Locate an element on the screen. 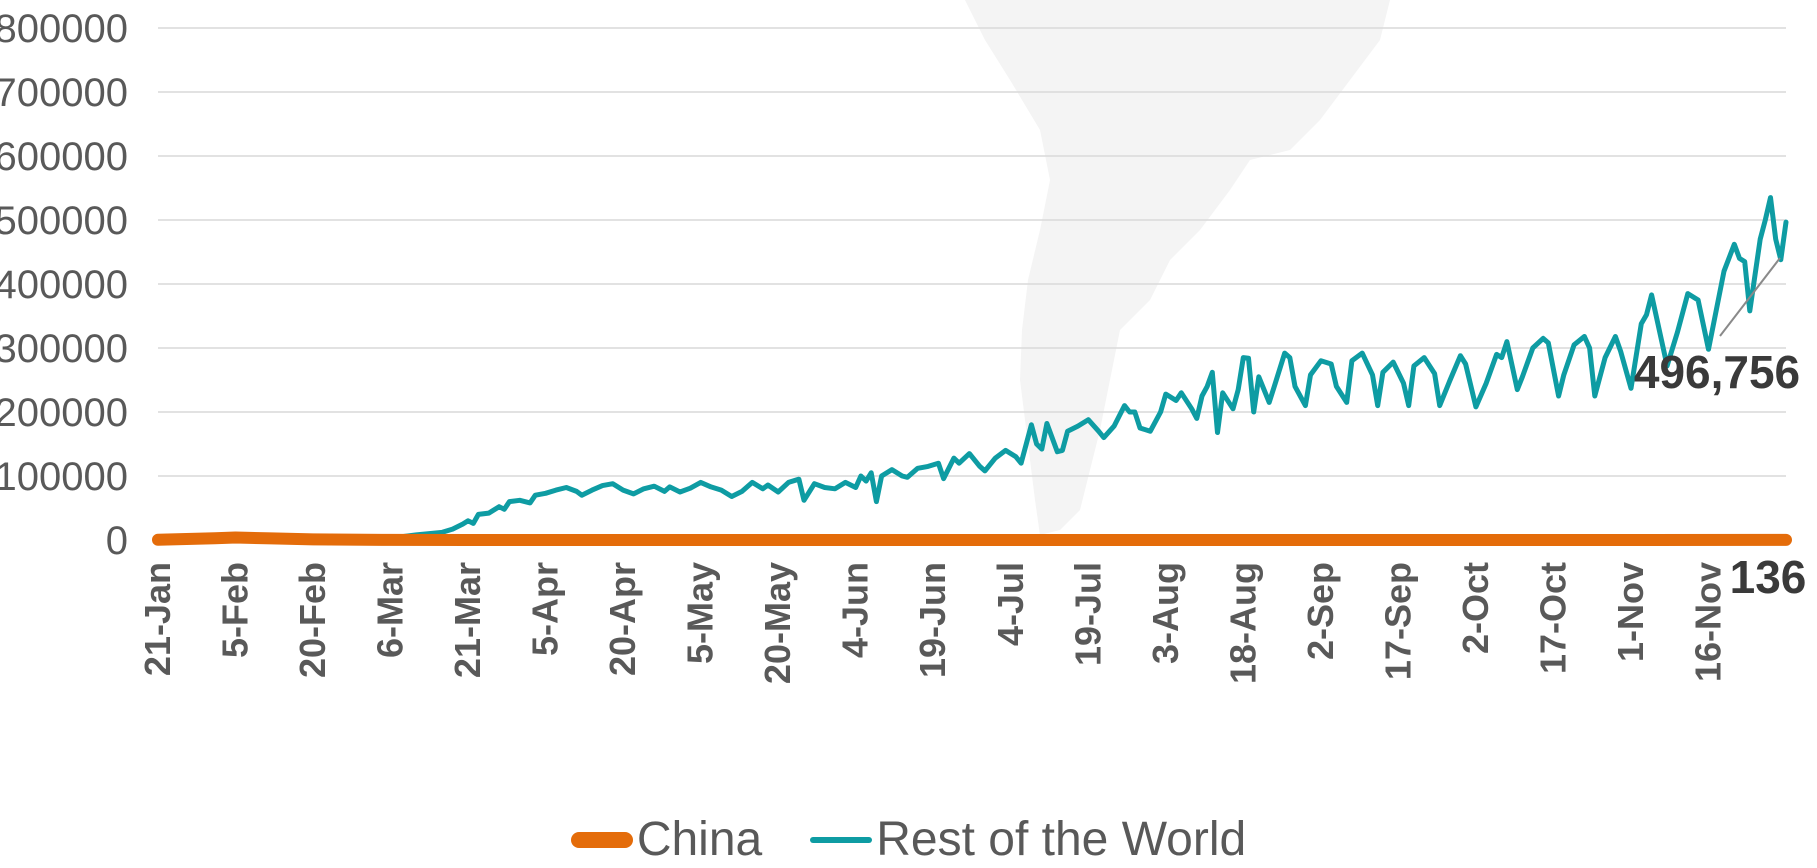  legend-swatch-rest-of-world is located at coordinates (841, 840).